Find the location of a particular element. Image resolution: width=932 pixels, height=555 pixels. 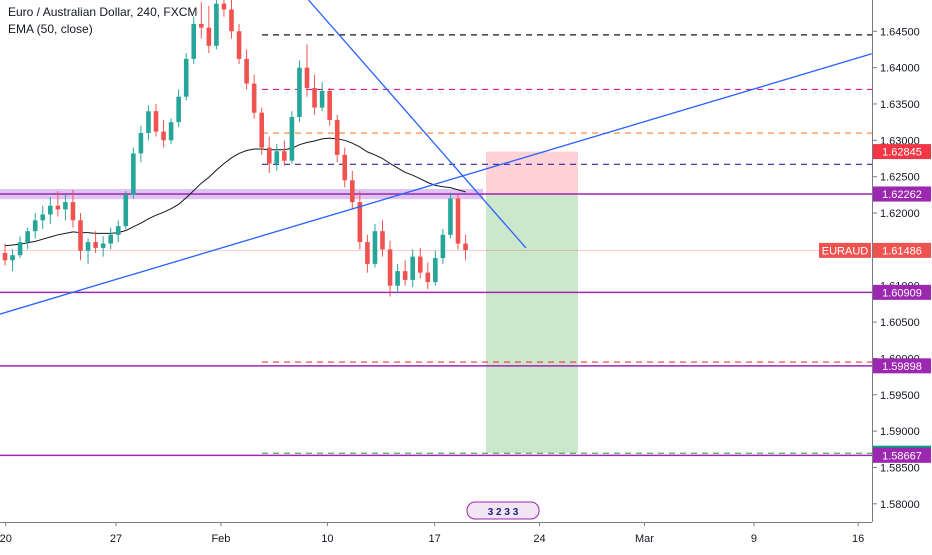

price-axis-label: 1.59000 is located at coordinates (900, 432).